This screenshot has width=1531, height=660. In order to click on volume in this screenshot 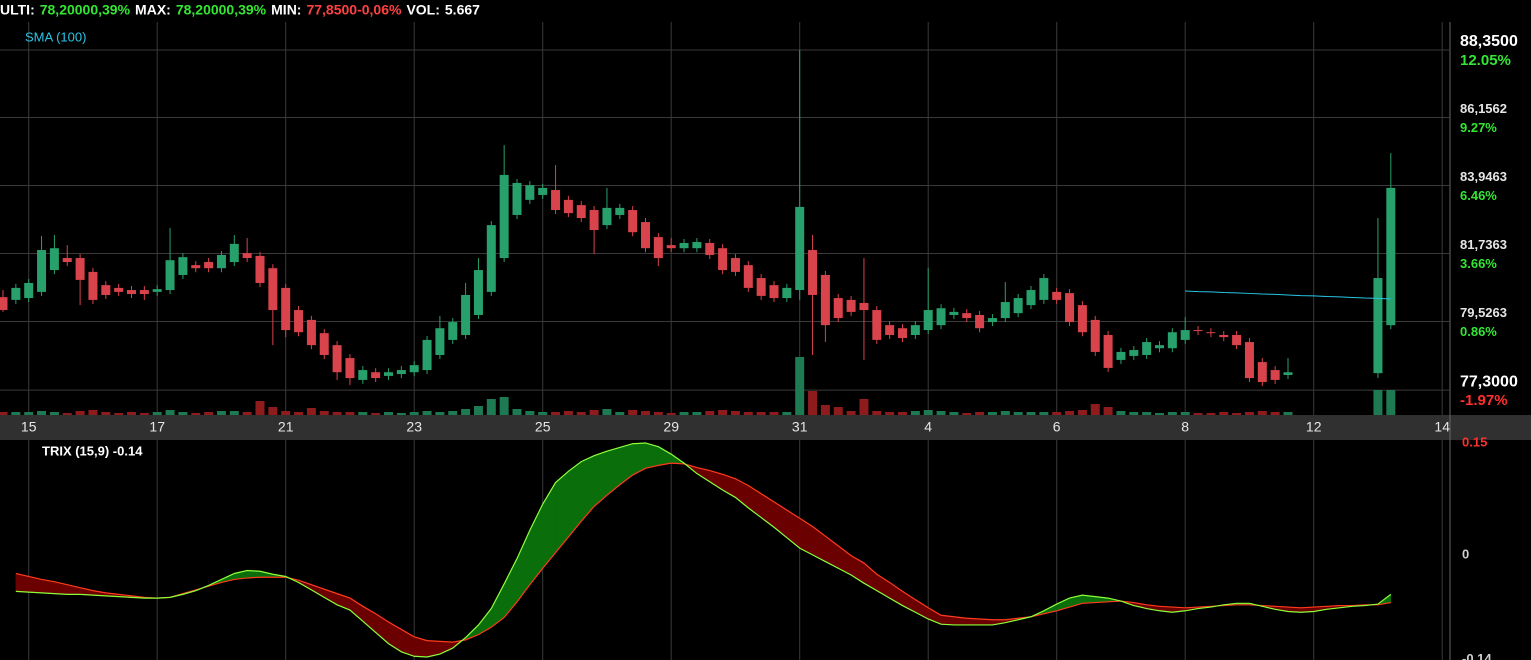, I will do `click(698, 386)`.